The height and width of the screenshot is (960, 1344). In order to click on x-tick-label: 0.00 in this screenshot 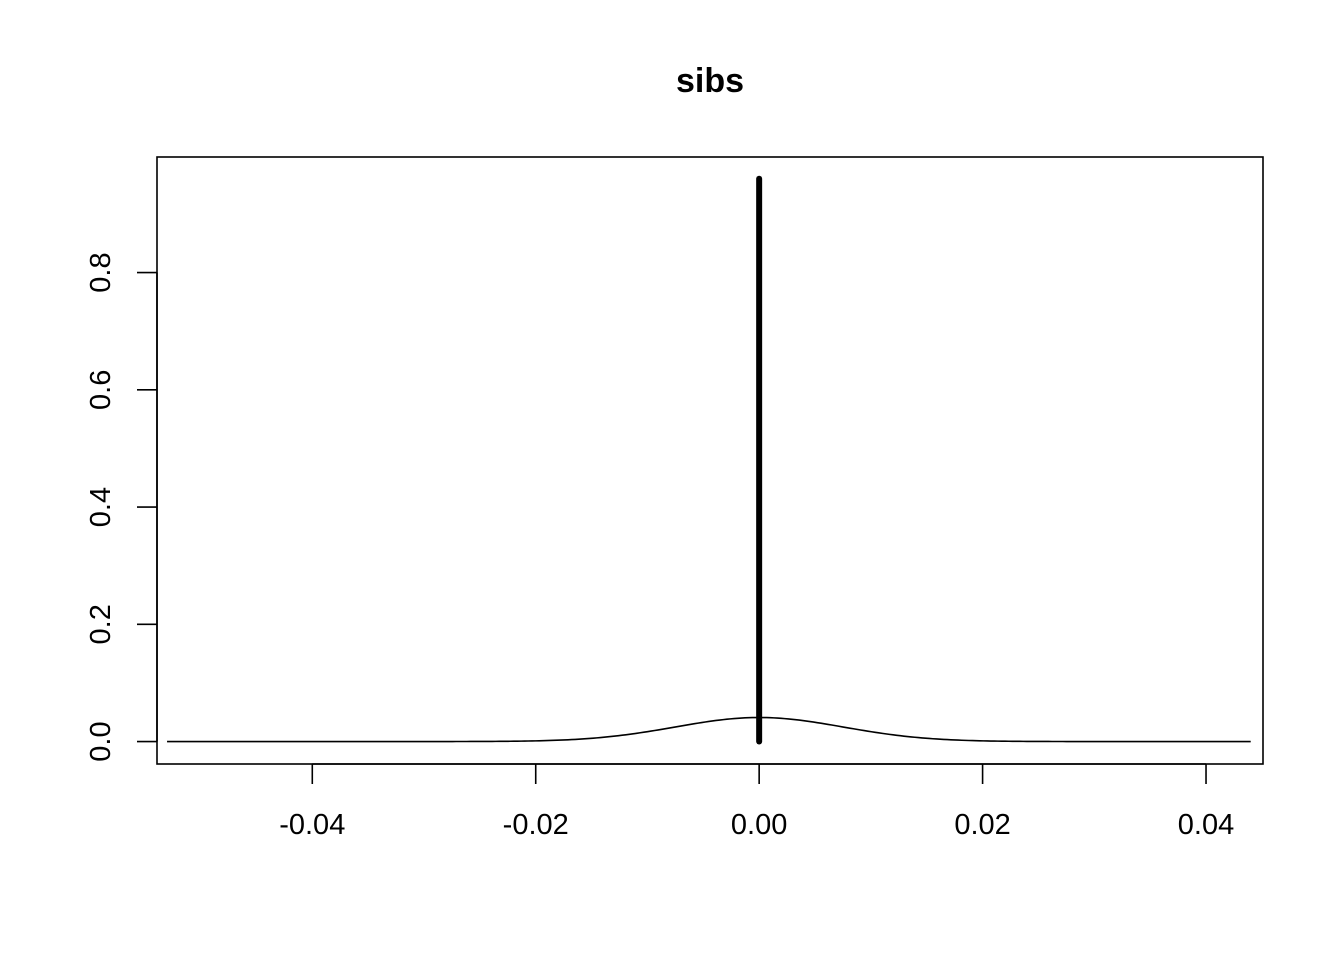, I will do `click(759, 825)`.